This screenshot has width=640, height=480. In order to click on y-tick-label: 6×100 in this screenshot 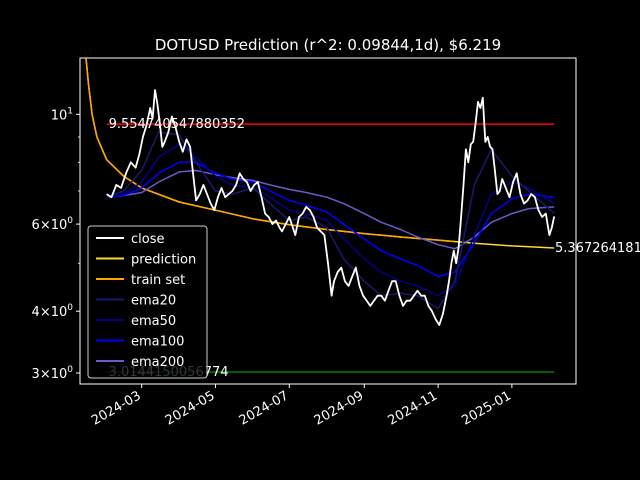, I will do `click(53, 224)`.